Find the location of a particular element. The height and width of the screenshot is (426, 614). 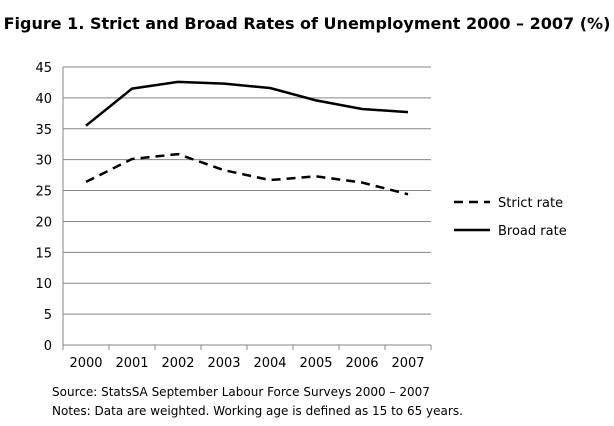

x-tick-label-2005: 2005 is located at coordinates (315, 363).